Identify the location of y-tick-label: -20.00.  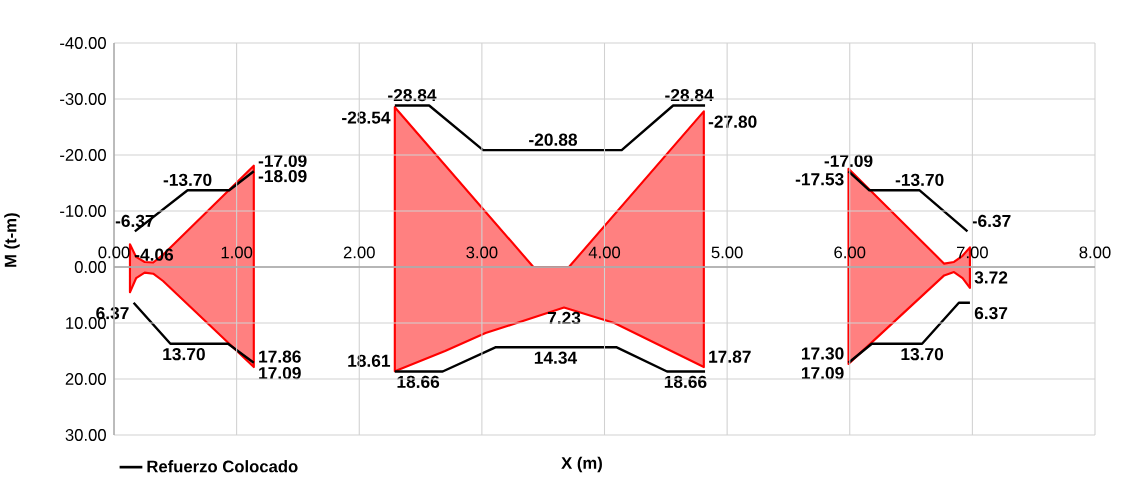
(83, 155).